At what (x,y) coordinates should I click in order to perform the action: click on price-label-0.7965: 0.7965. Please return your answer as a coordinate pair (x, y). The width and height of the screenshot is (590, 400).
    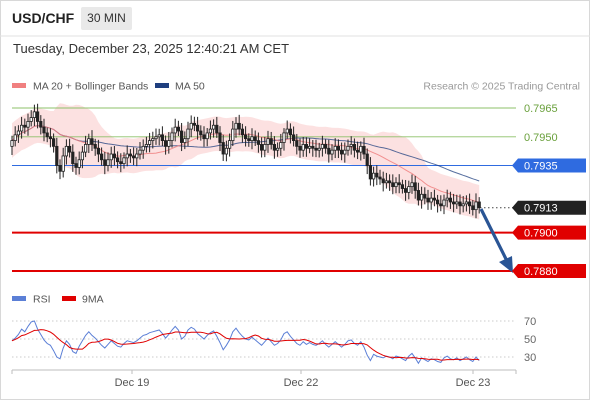
    Looking at the image, I should click on (541, 109).